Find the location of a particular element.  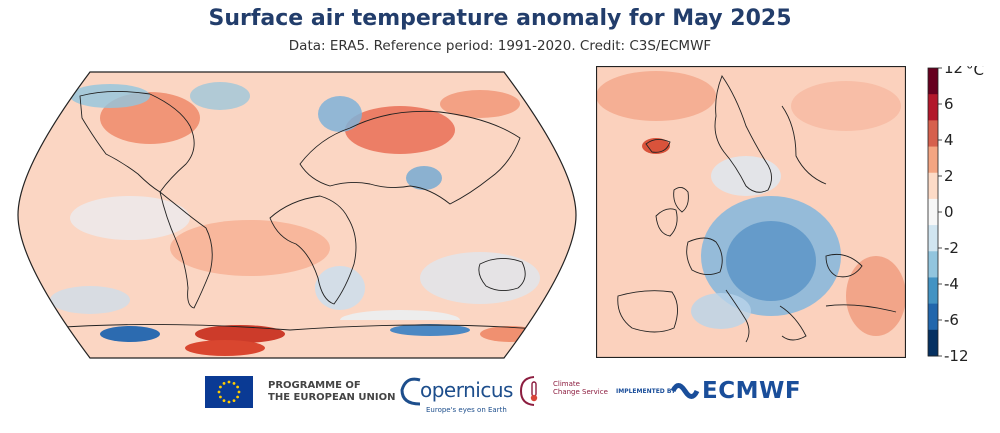

eu-line-2: THE EUROPEAN UNION is located at coordinates (332, 397).